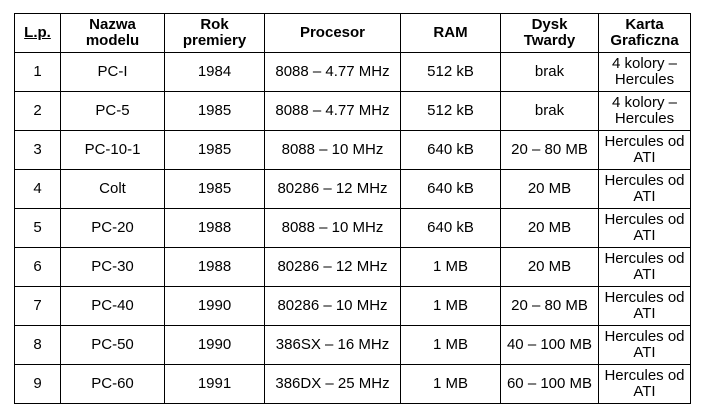 The width and height of the screenshot is (708, 415). What do you see at coordinates (644, 102) in the screenshot?
I see `cell-gpu-line: 4 kolory –` at bounding box center [644, 102].